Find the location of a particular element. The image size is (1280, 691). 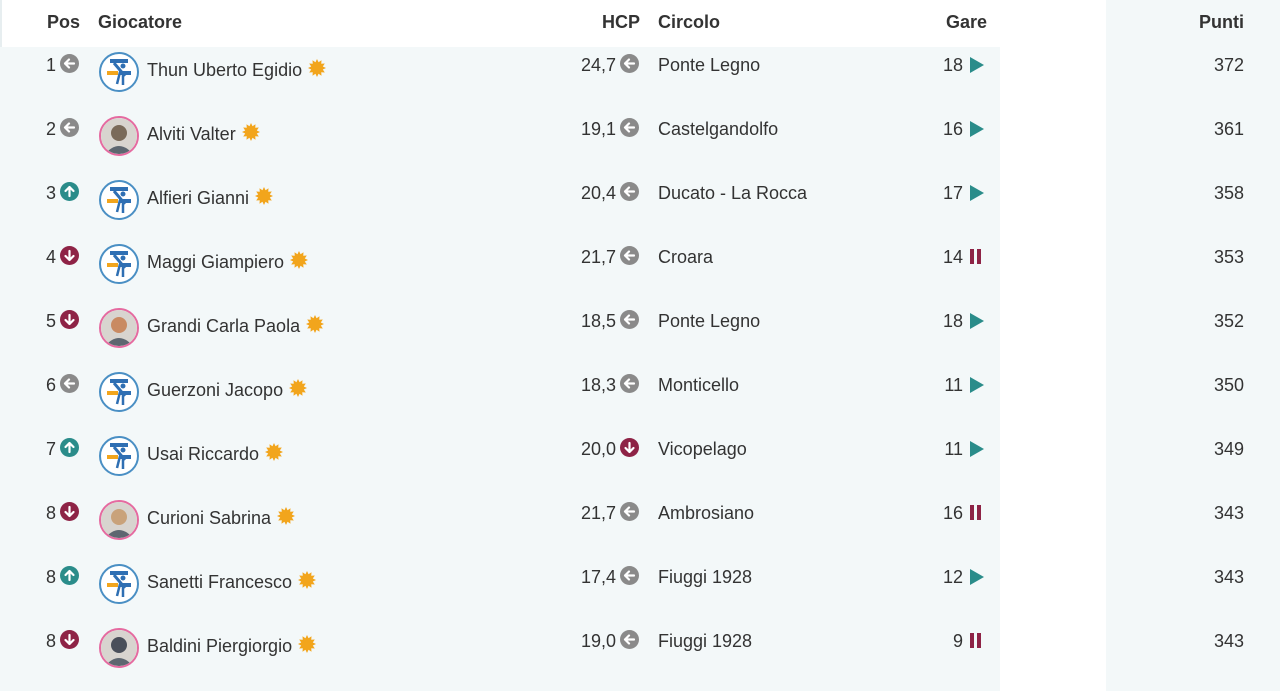

table-row: 1 Thun Uberto Egidio 24,7 Ponte Legno 18 372 is located at coordinates (640, 72).